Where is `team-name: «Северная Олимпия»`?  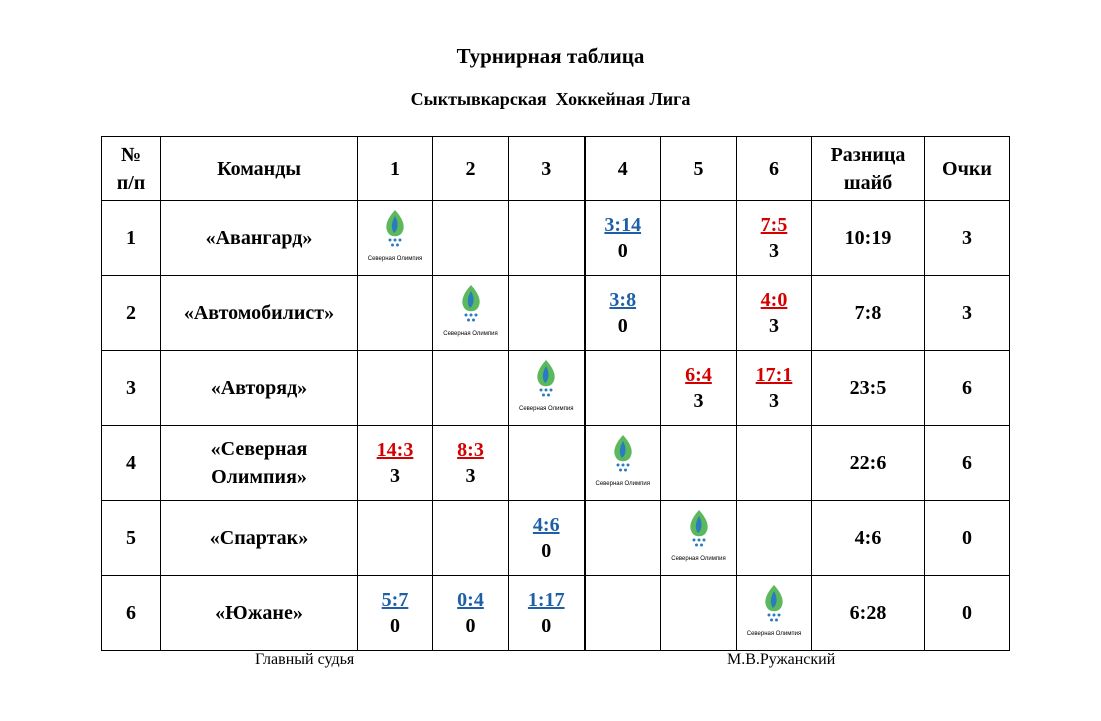 team-name: «Северная Олимпия» is located at coordinates (259, 463).